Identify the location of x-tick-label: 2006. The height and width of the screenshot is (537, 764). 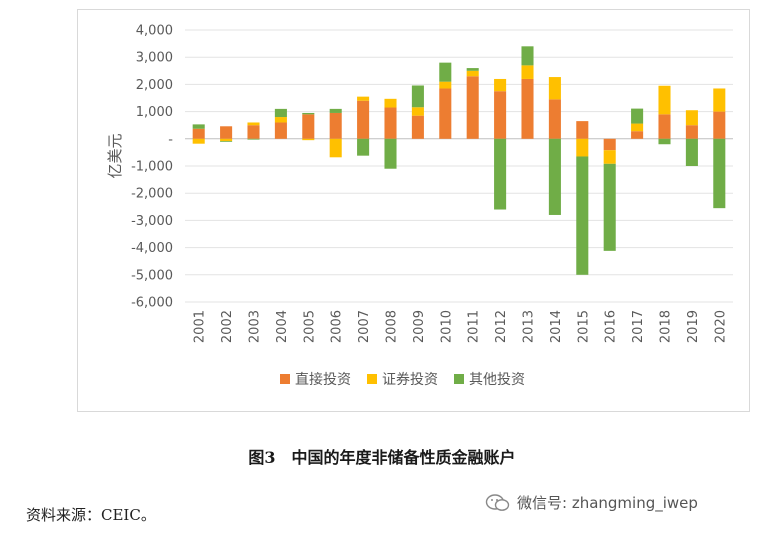
(337, 326).